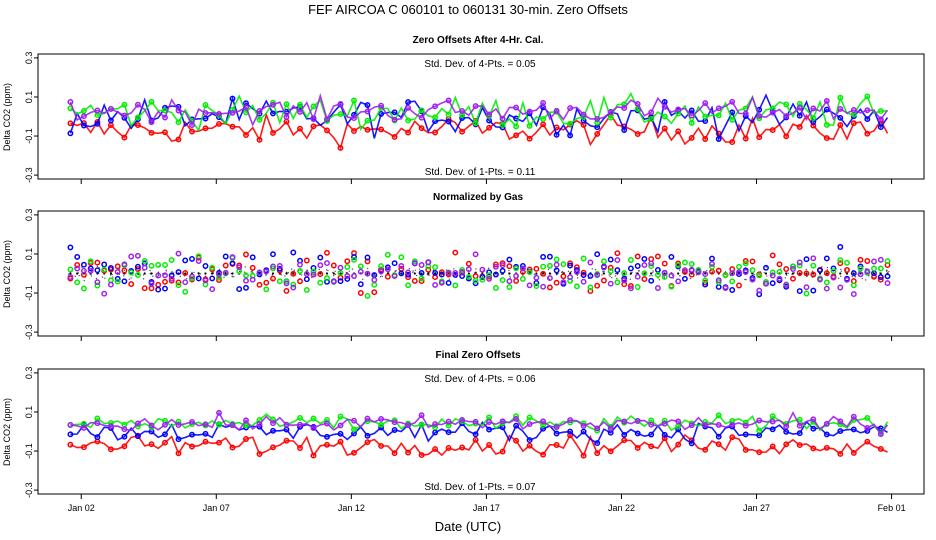 The image size is (936, 540). What do you see at coordinates (486, 181) in the screenshot?
I see `x-axis` at bounding box center [486, 181].